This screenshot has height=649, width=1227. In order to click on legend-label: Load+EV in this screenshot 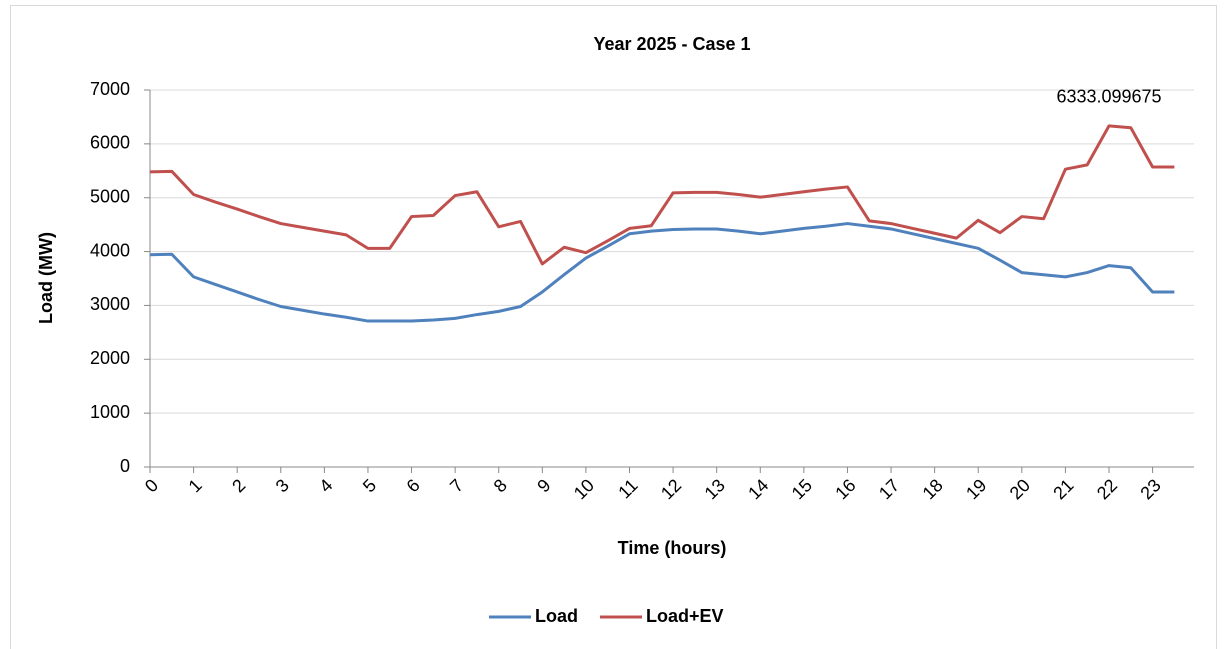, I will do `click(685, 616)`.